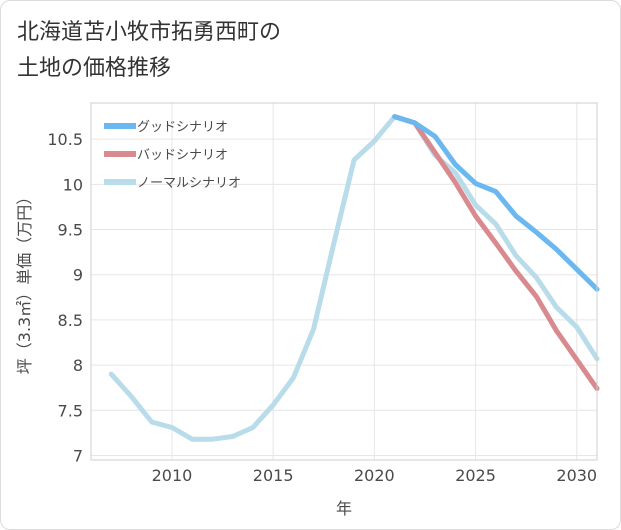 This screenshot has width=621, height=530. What do you see at coordinates (475, 475) in the screenshot?
I see `x-tick-label: 2025` at bounding box center [475, 475].